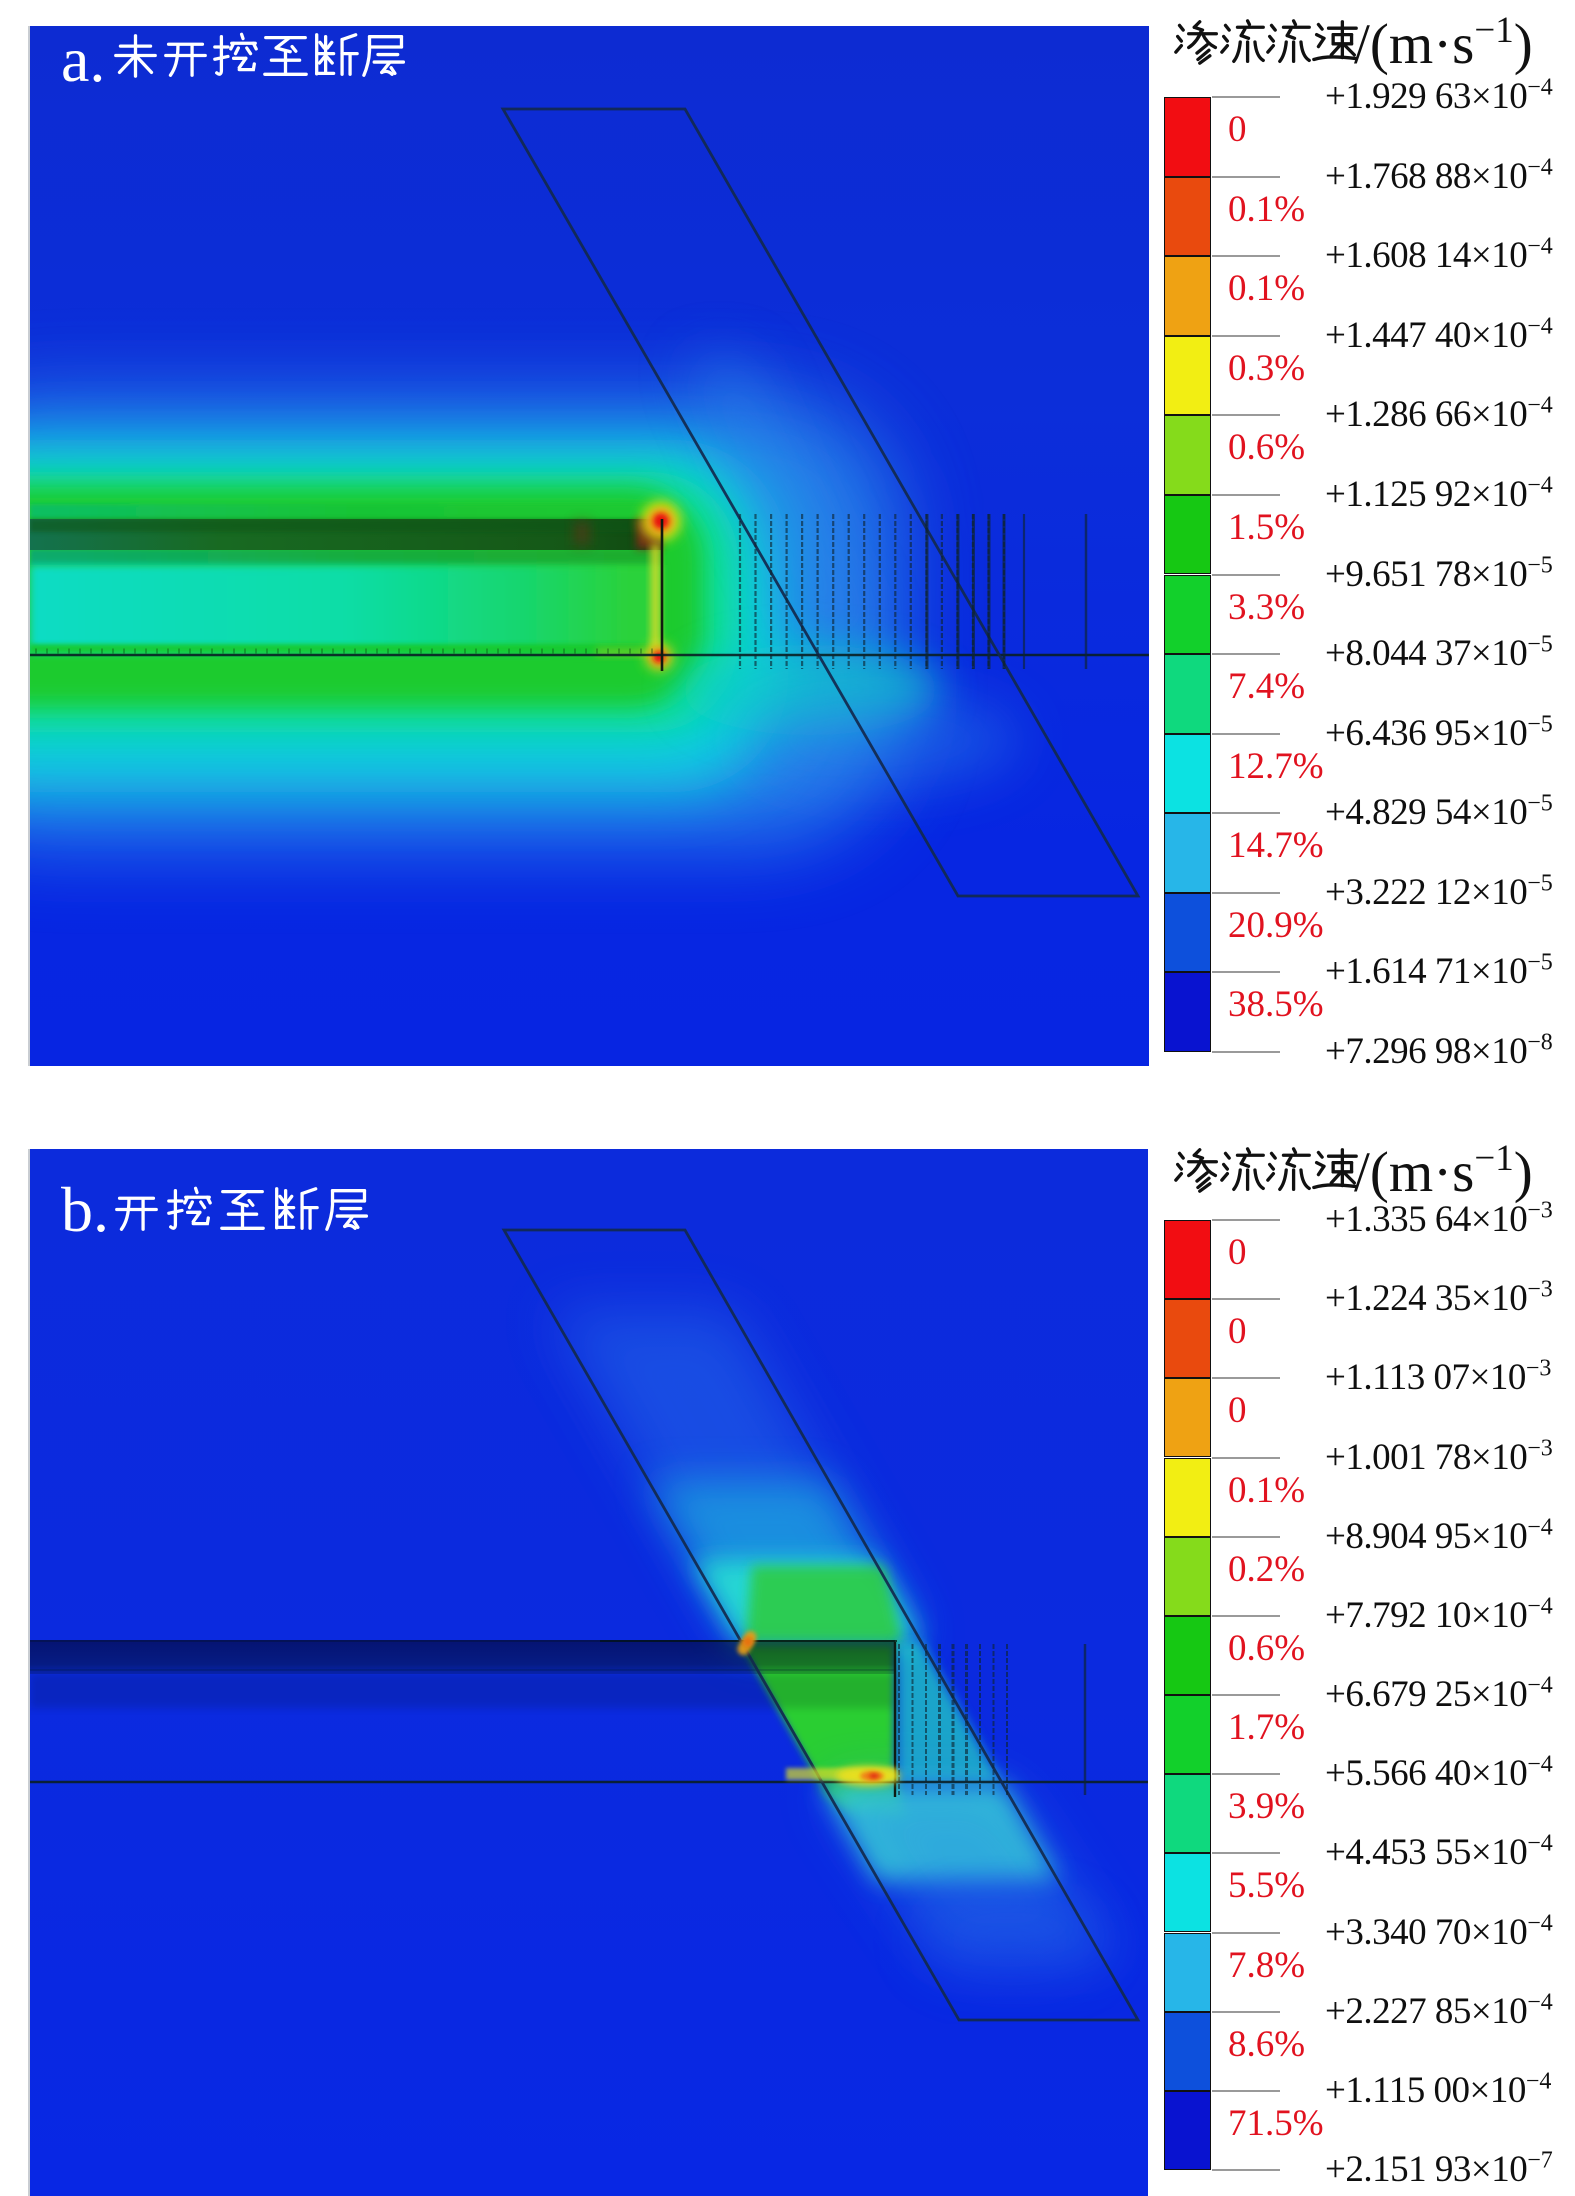  Describe the element at coordinates (85, 1209) in the screenshot. I see `svg-text: b.` at that location.